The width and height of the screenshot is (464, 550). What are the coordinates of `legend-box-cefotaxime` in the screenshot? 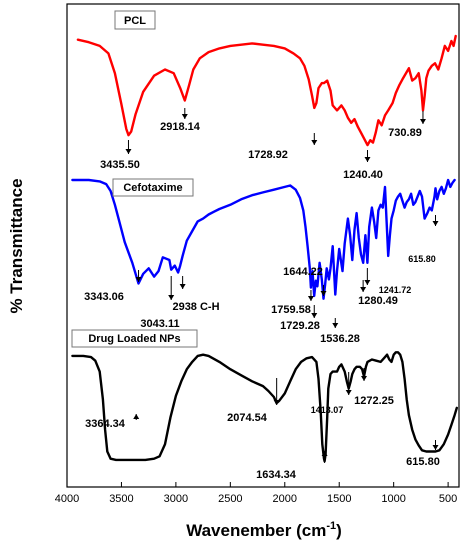 It's located at (153, 187).